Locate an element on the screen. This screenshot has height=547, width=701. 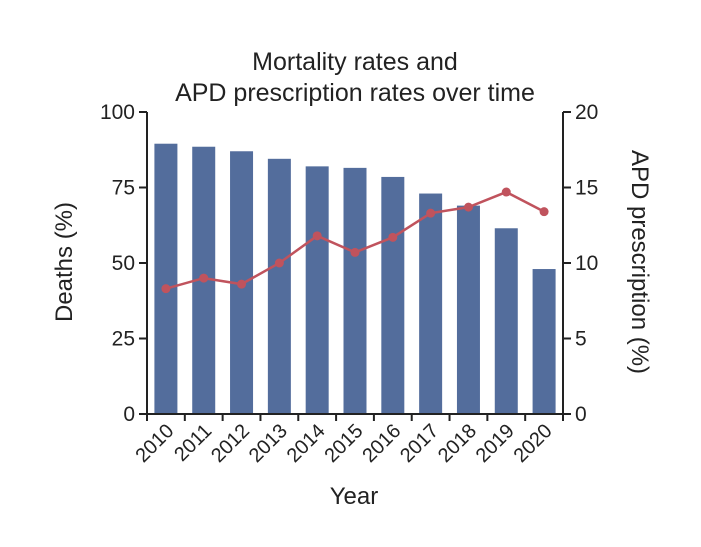
chart-title-line-2: APD prescription rates over time is located at coordinates (355, 93).